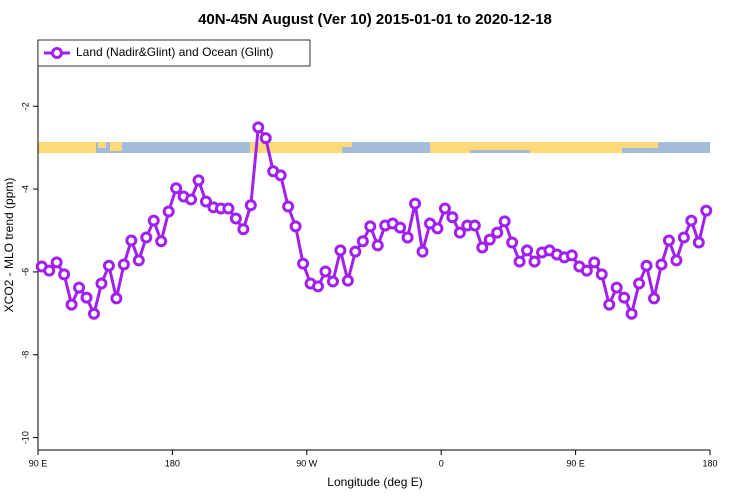 The image size is (750, 500). Describe the element at coordinates (25, 189) in the screenshot. I see `y-tick-label: -4` at that location.